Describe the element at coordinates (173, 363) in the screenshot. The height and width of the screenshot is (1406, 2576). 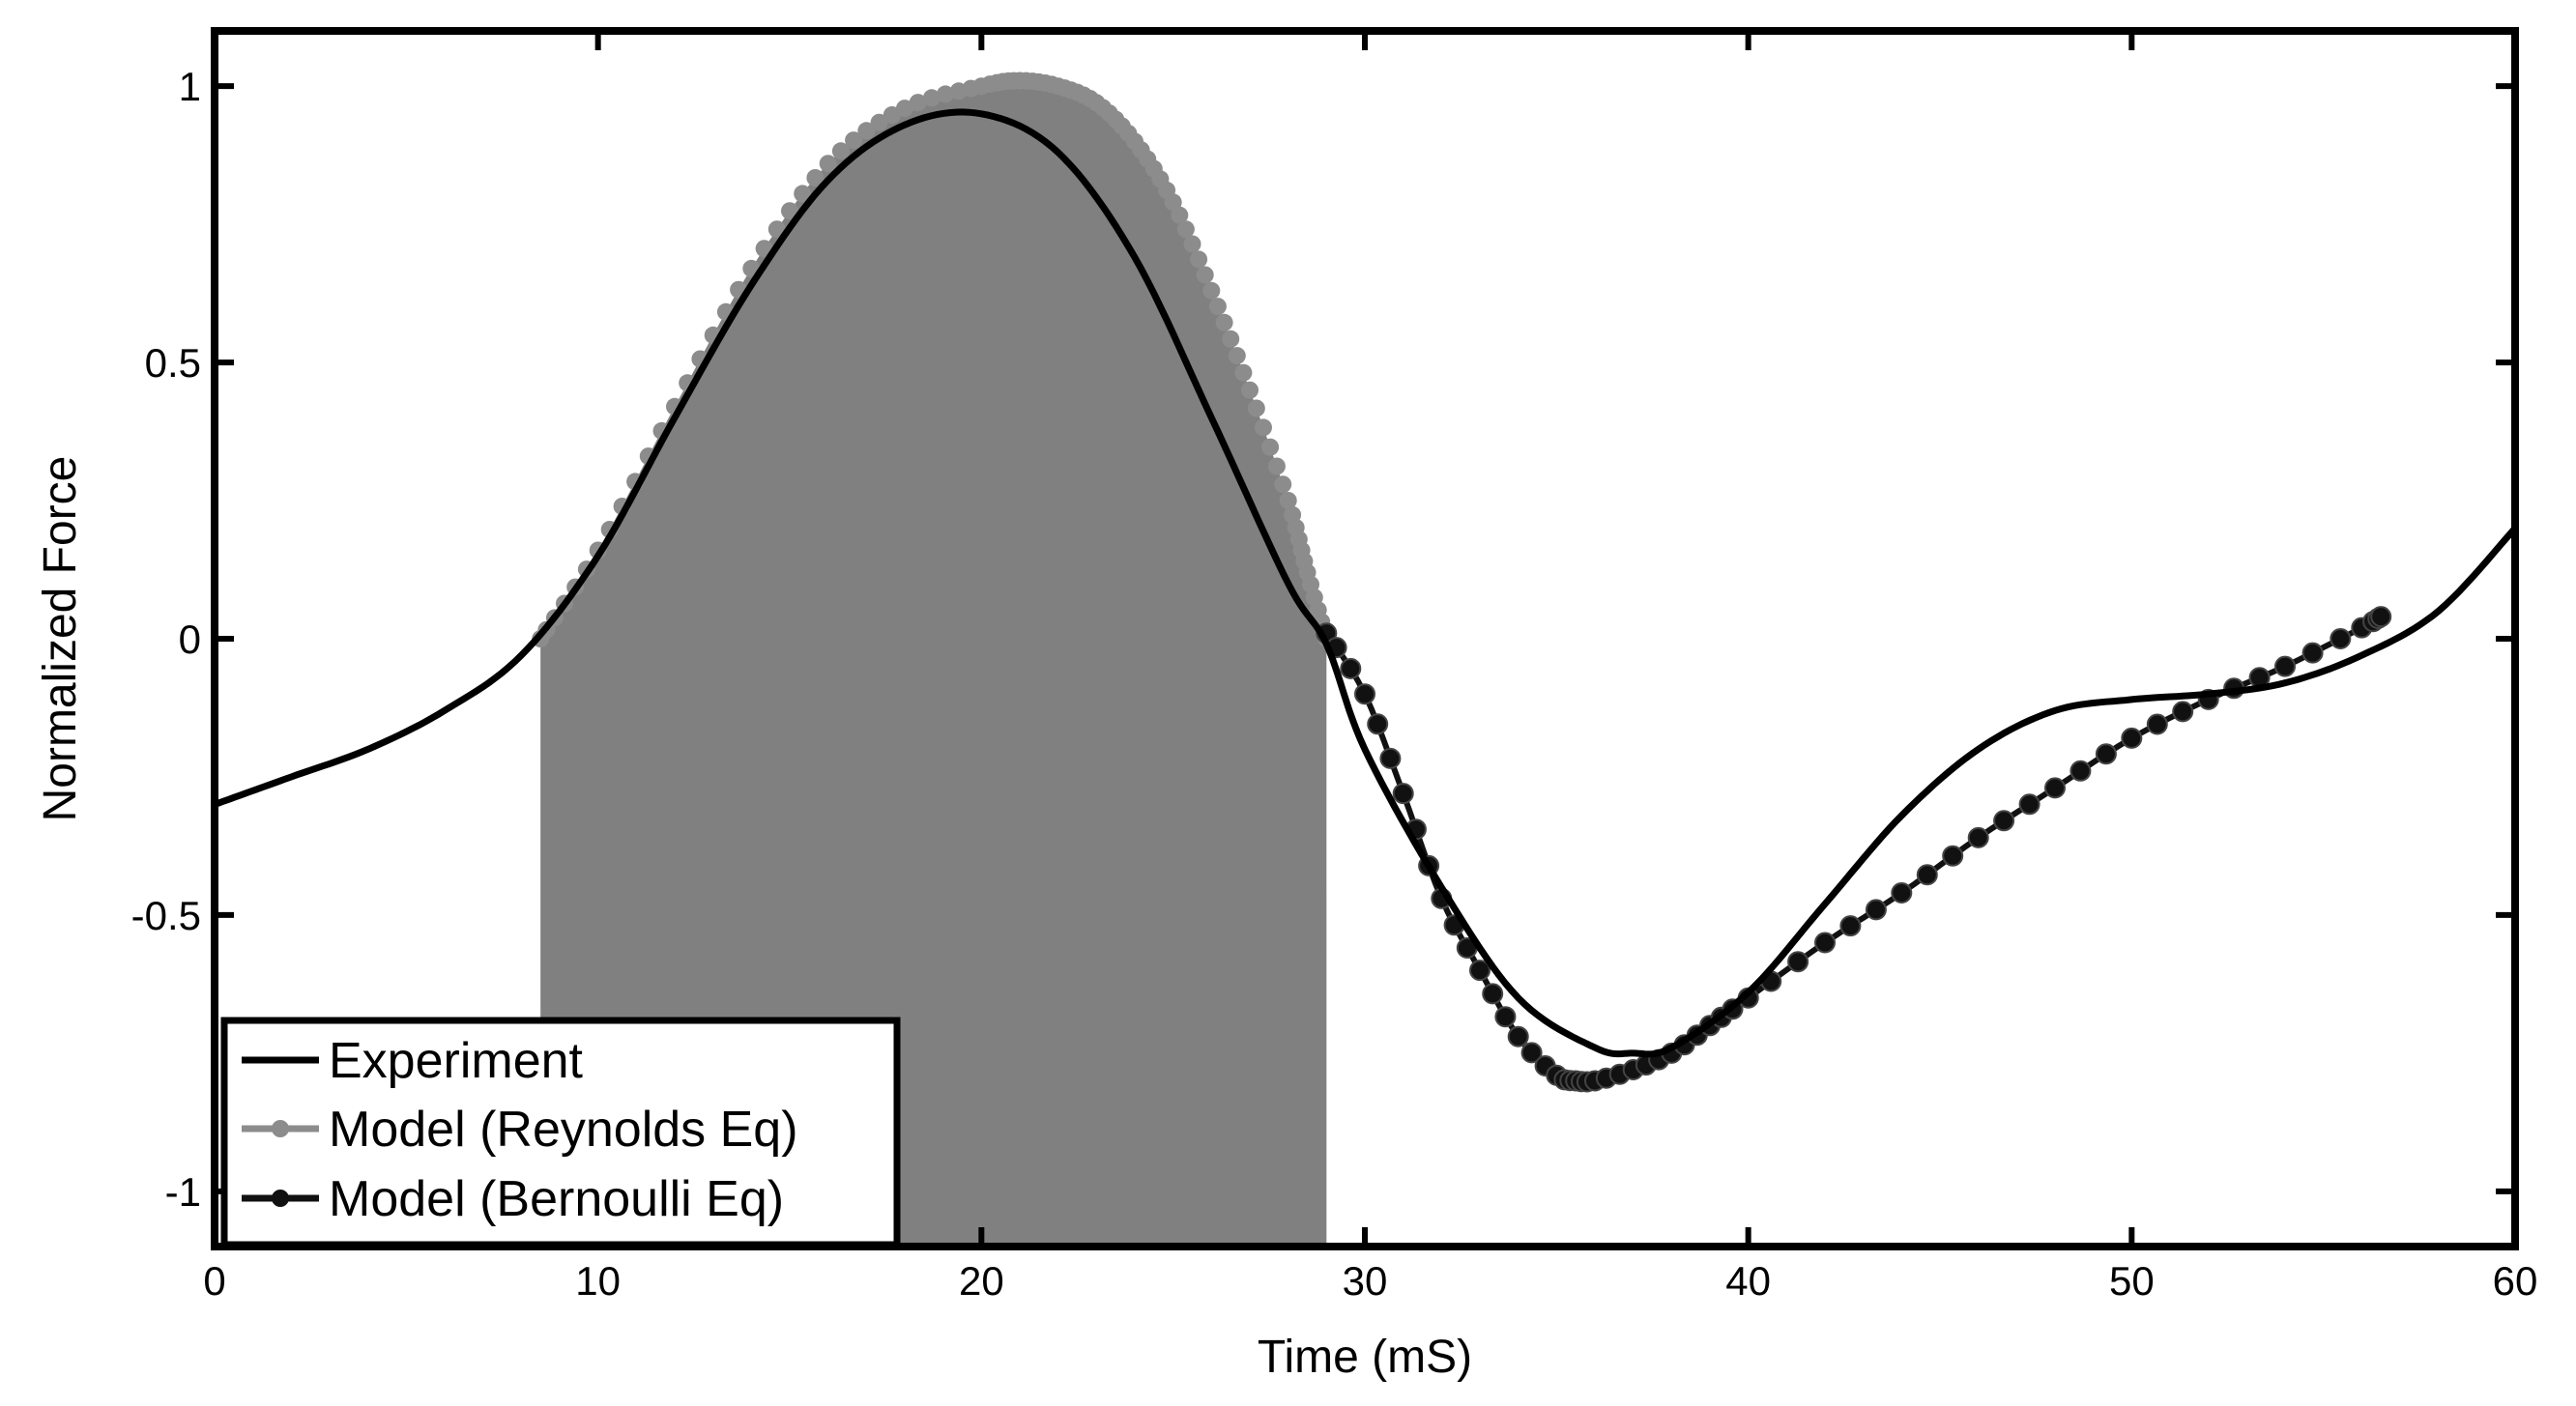
I see `y-tick-label: 0.5` at that location.